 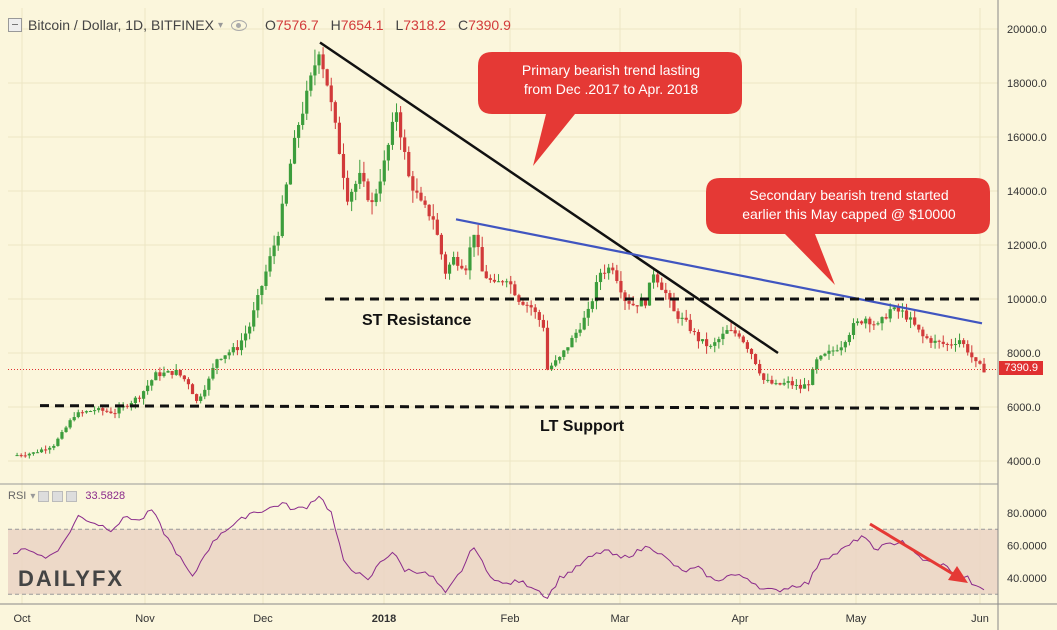 What do you see at coordinates (335, 25) in the screenshot?
I see `high-label: H` at bounding box center [335, 25].